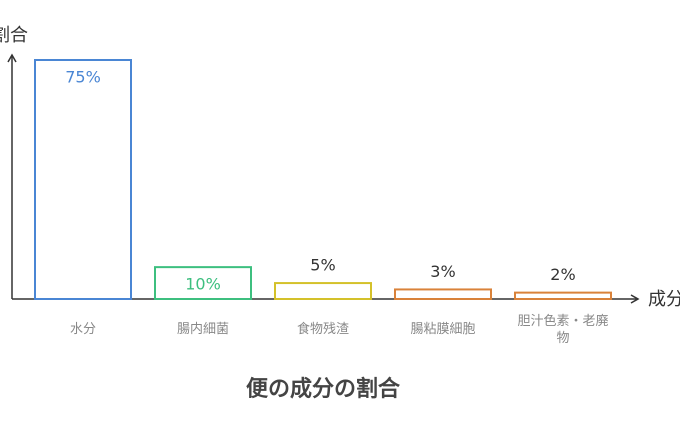  Describe the element at coordinates (323, 329) in the screenshot. I see `x-tick-label: 食物残渣` at that location.